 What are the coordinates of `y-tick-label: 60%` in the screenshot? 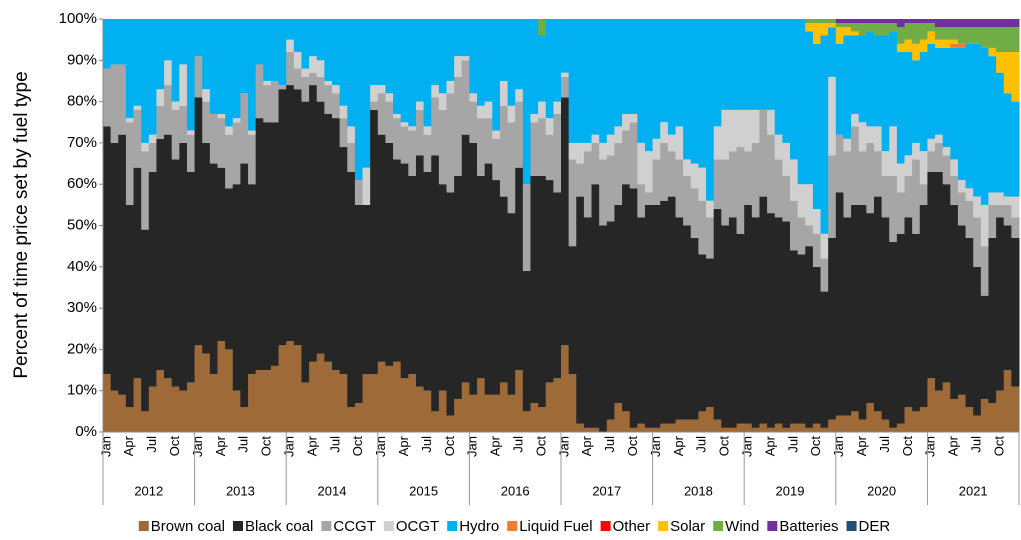 It's located at (82, 183).